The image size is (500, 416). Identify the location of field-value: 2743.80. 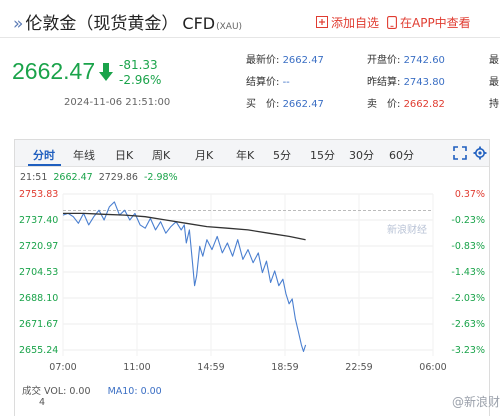
(424, 82).